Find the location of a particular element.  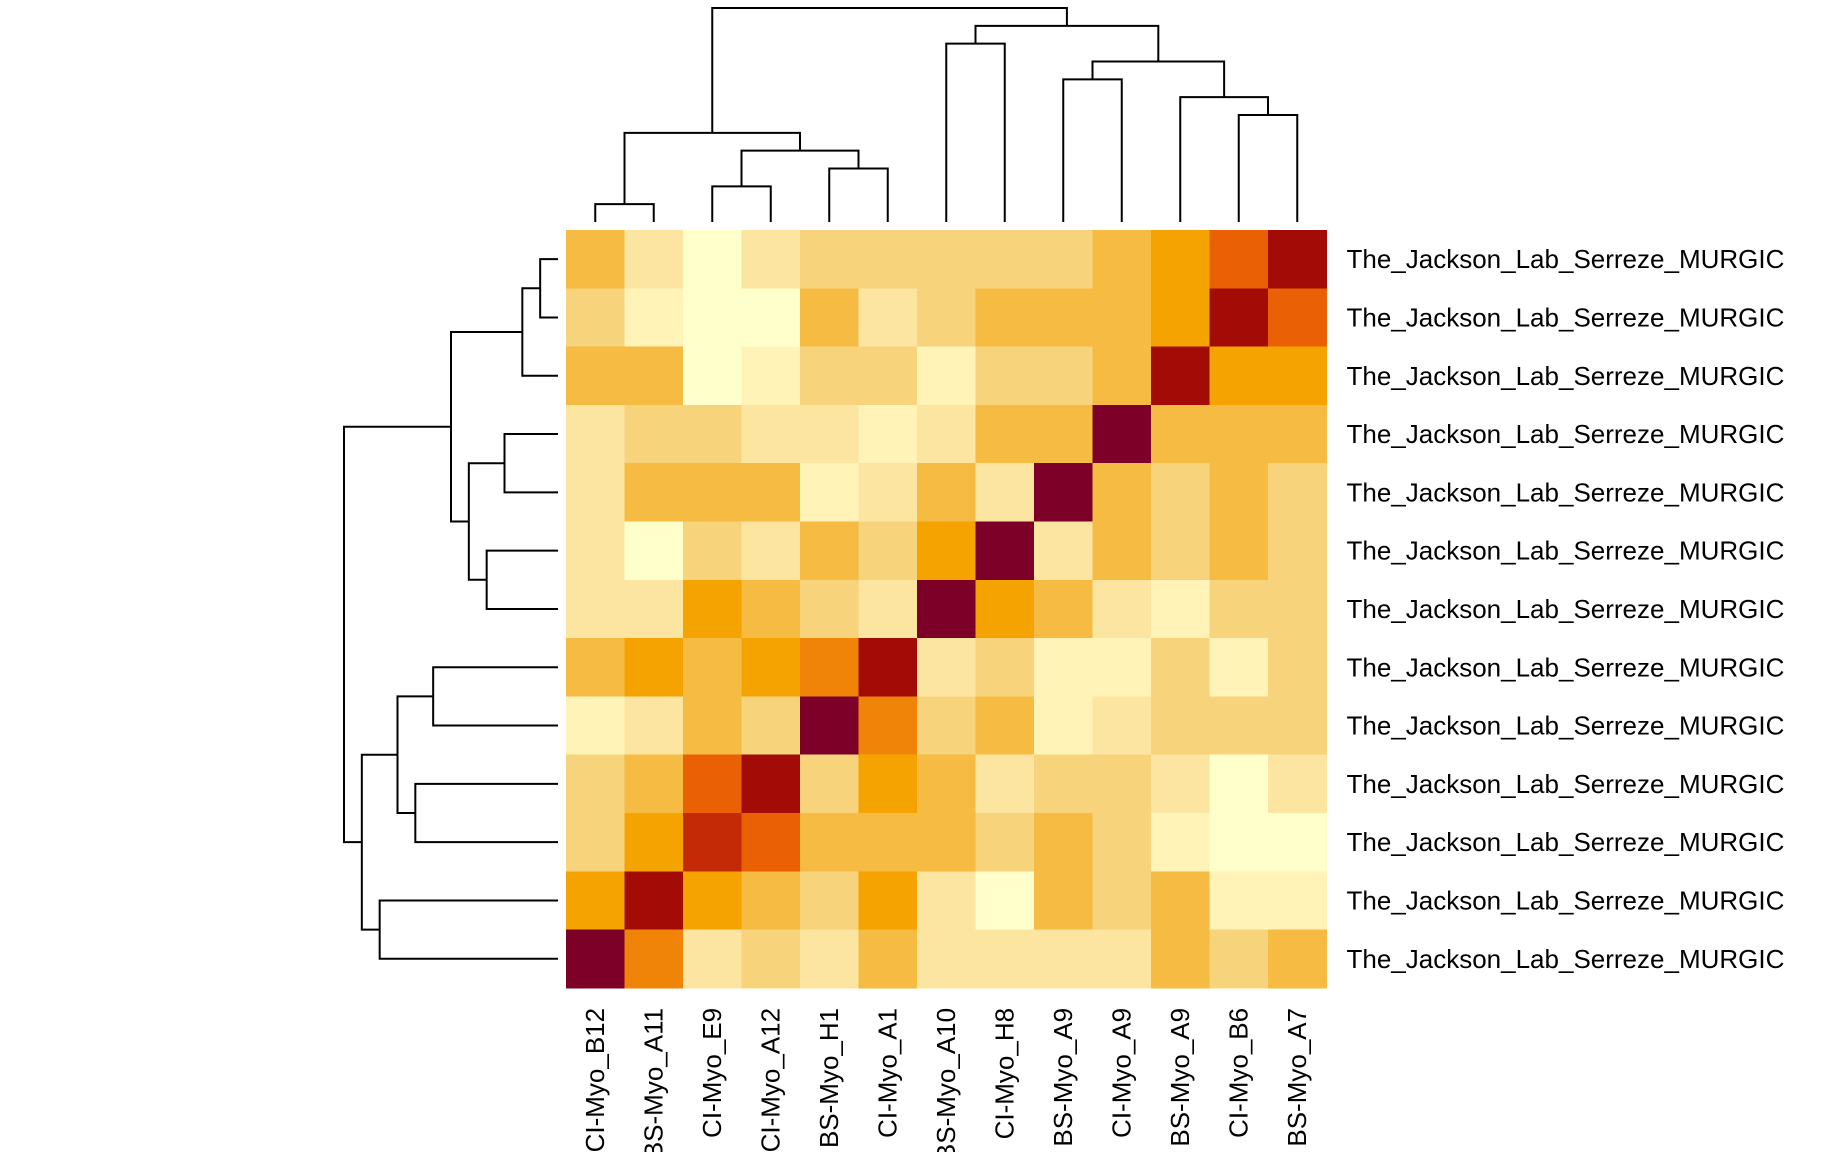

row-dendrogram is located at coordinates (450, 609).